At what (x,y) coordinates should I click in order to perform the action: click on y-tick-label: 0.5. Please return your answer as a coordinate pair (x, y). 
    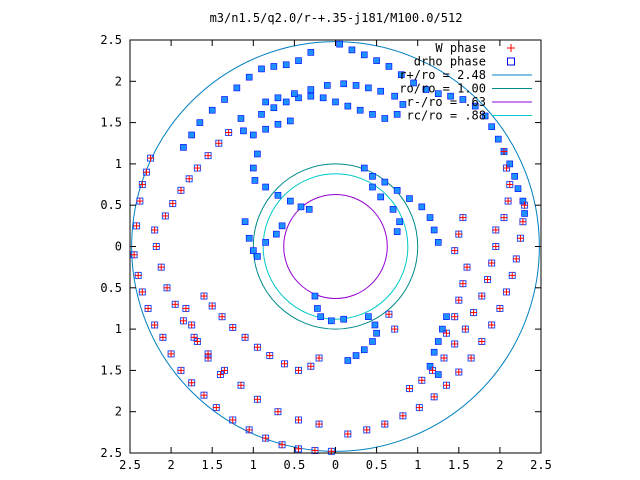
    Looking at the image, I should click on (111, 205).